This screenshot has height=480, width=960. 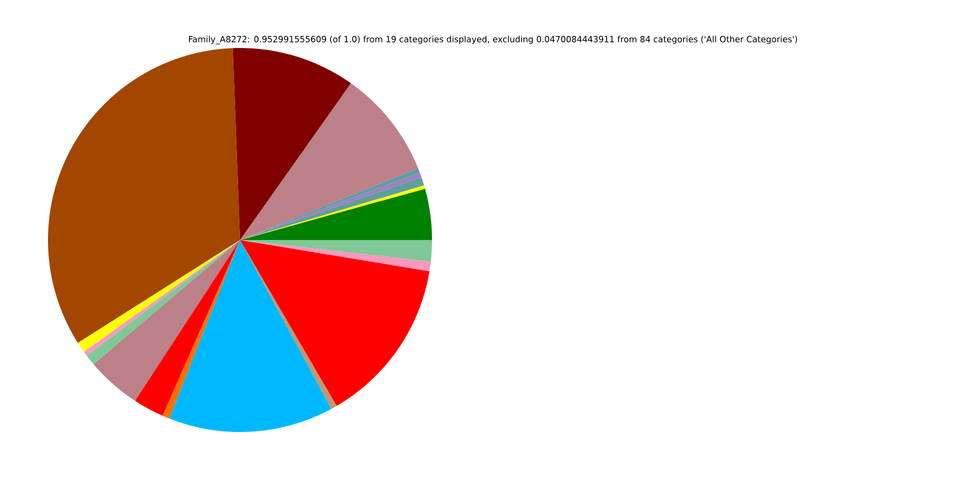 I want to click on text: Family_A8272: 0.952991555609 (of 1.0) from 19 categories displayed, excluding 0.0470084443911 from 84 categories ('All Other Categories'), so click(x=493, y=40).